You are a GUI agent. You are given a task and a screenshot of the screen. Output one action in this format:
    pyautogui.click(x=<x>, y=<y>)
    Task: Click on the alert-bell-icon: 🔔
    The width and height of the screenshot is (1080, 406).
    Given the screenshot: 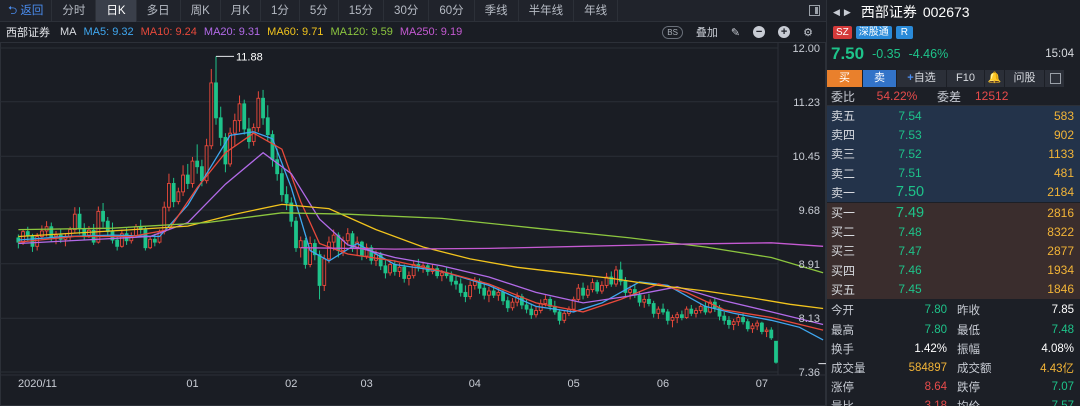 What is the action you would take?
    pyautogui.click(x=995, y=78)
    